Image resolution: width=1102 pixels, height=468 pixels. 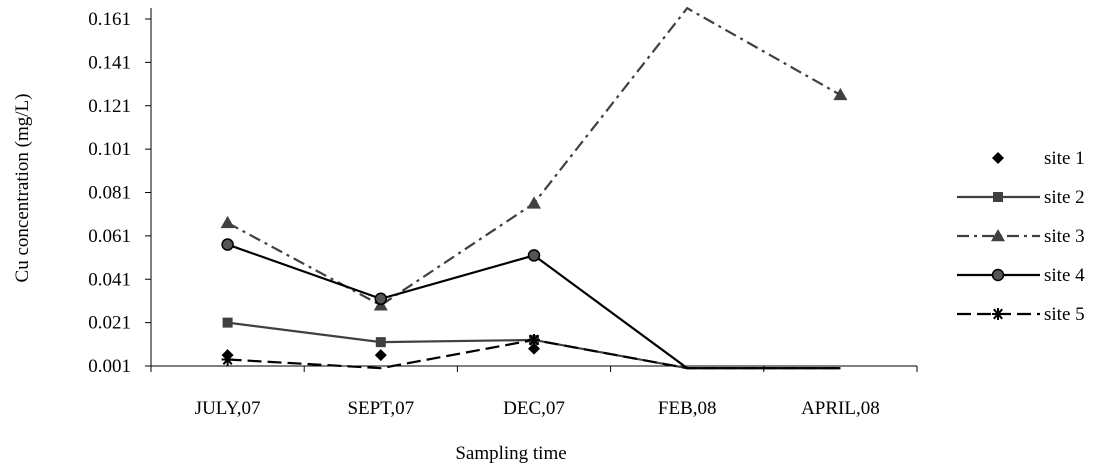 I want to click on y-tick-label: 0.141, so click(x=109, y=62).